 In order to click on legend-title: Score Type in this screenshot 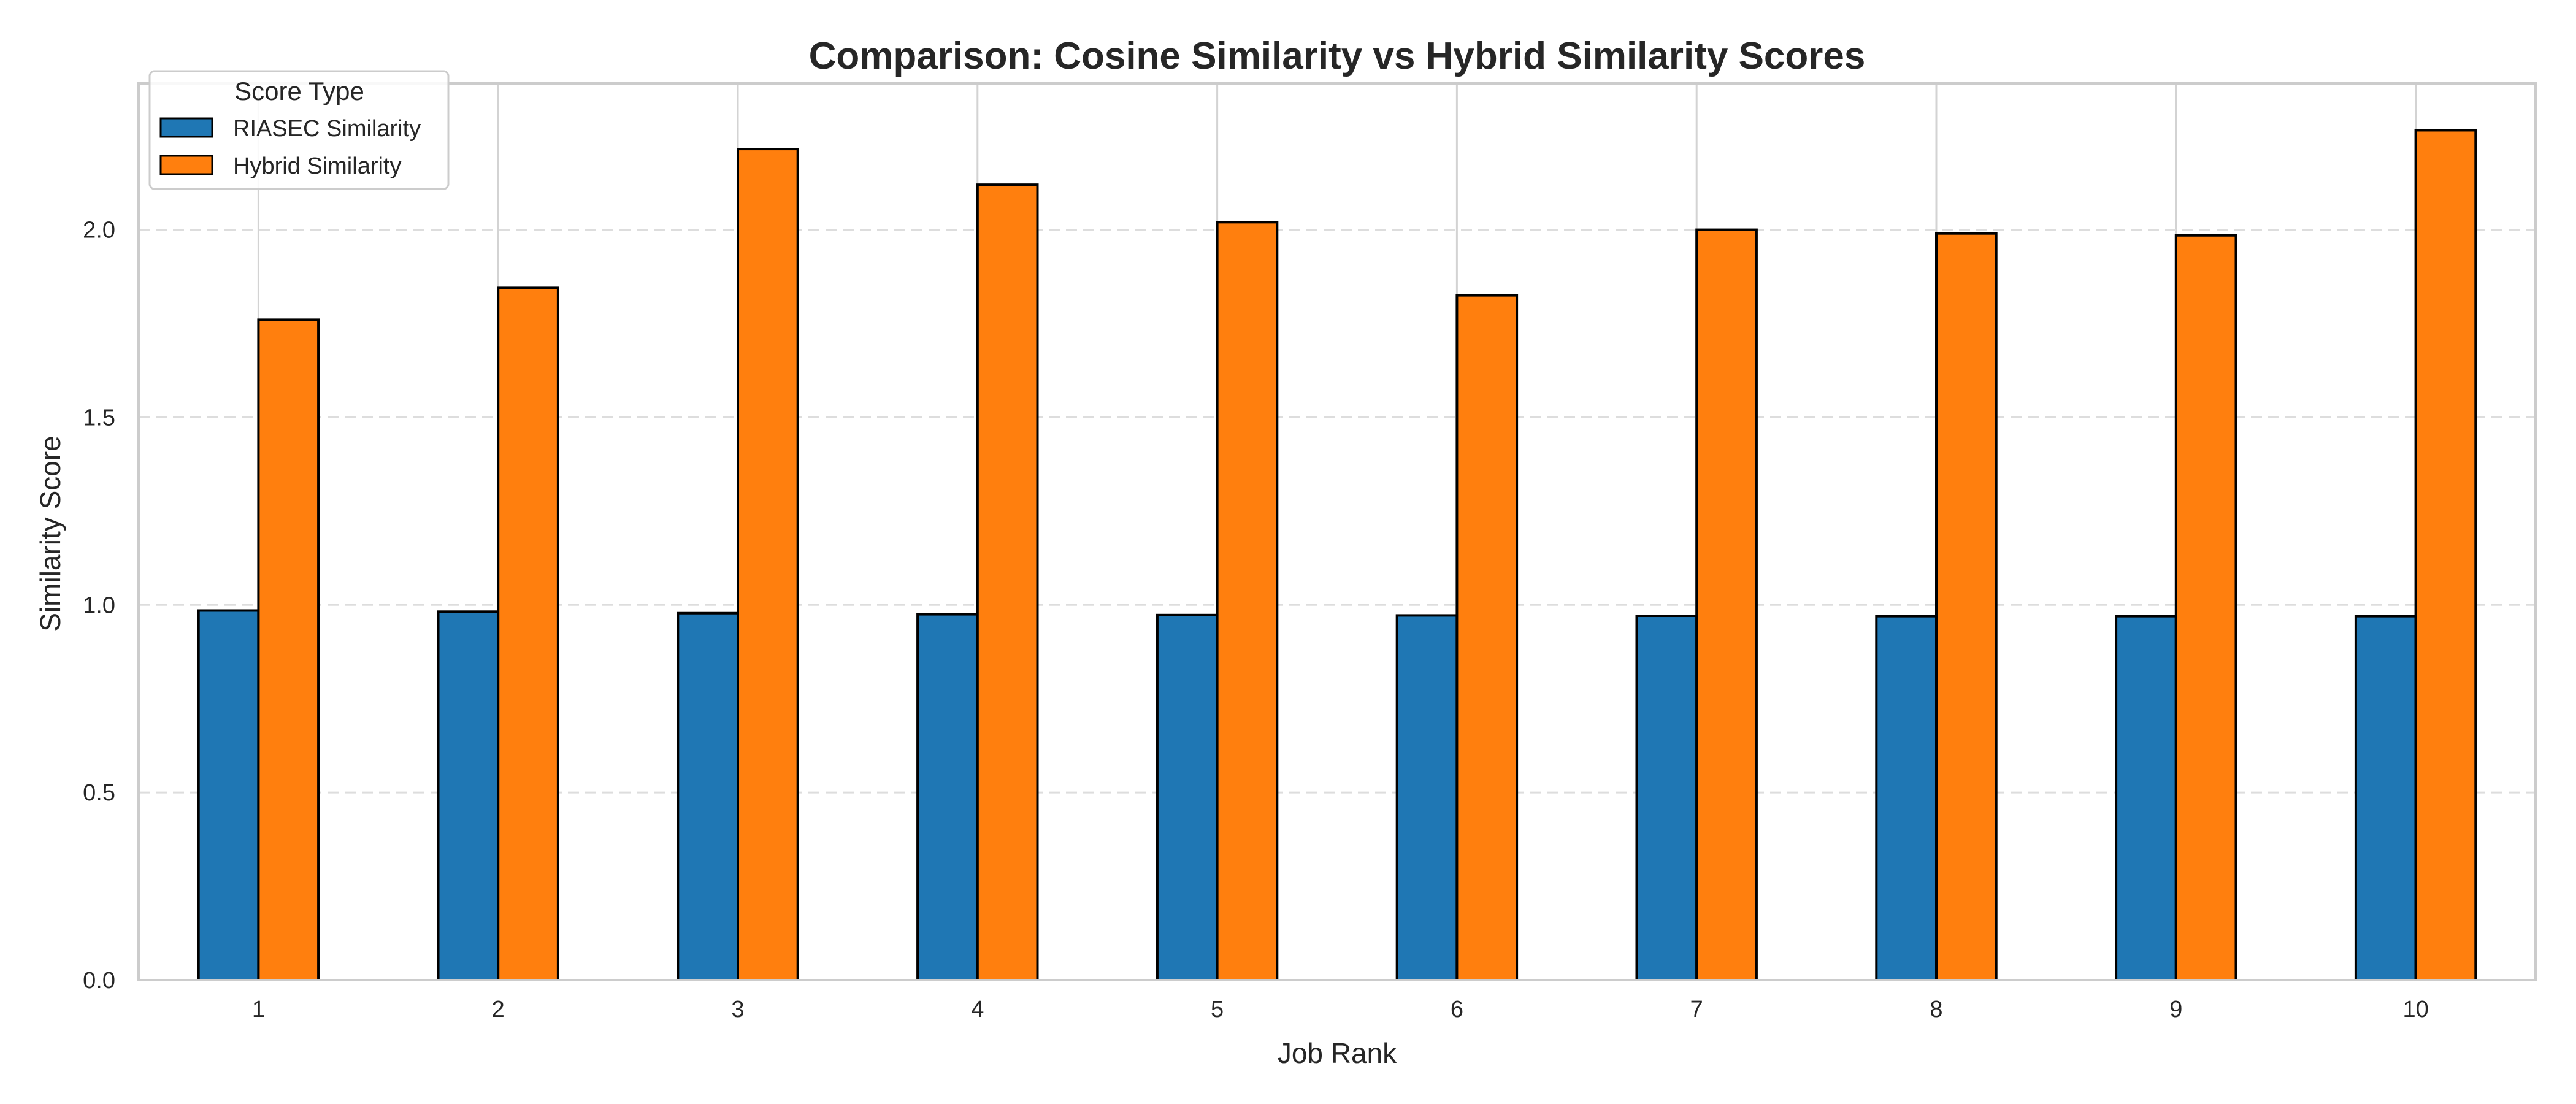, I will do `click(299, 91)`.